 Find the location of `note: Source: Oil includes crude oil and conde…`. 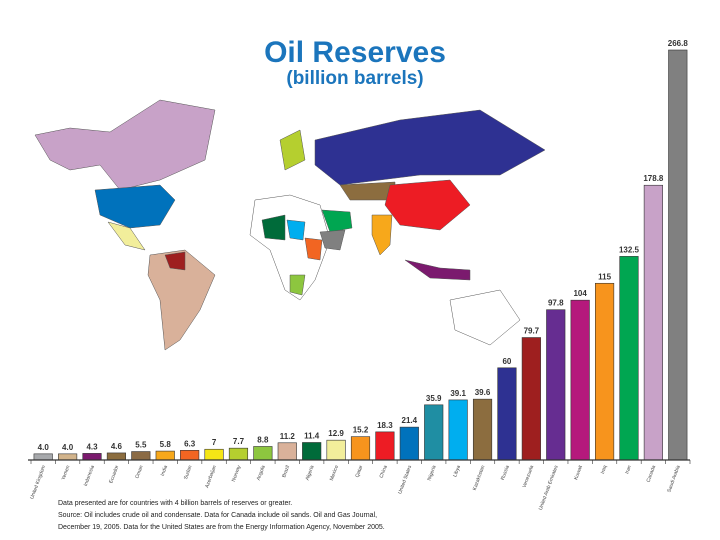

note: Source: Oil includes crude oil and conde… is located at coordinates (217, 515).